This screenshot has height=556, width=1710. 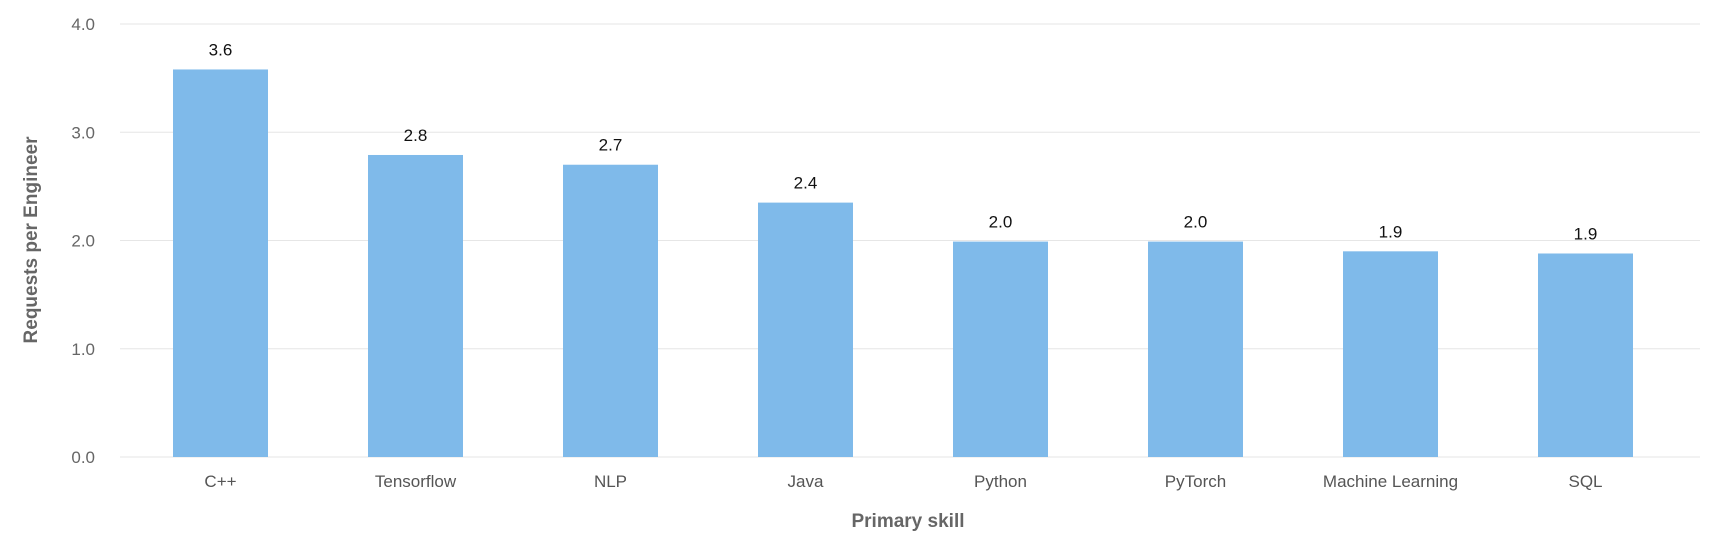 What do you see at coordinates (1195, 481) in the screenshot?
I see `x-tick-label: PyTorch` at bounding box center [1195, 481].